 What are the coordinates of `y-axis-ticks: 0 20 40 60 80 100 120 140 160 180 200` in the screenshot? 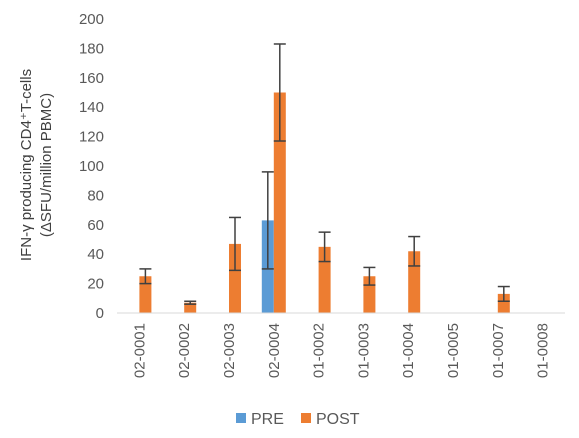 It's located at (91, 166).